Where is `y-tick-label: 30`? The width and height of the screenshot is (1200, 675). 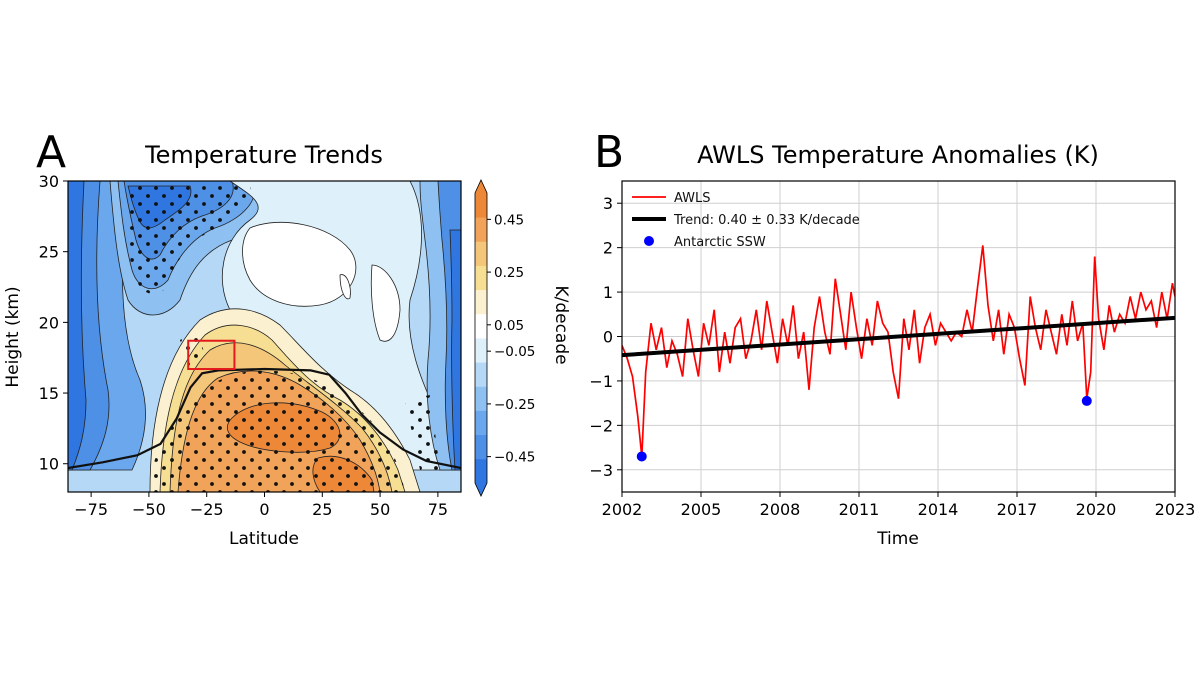
y-tick-label: 30 is located at coordinates (49, 181).